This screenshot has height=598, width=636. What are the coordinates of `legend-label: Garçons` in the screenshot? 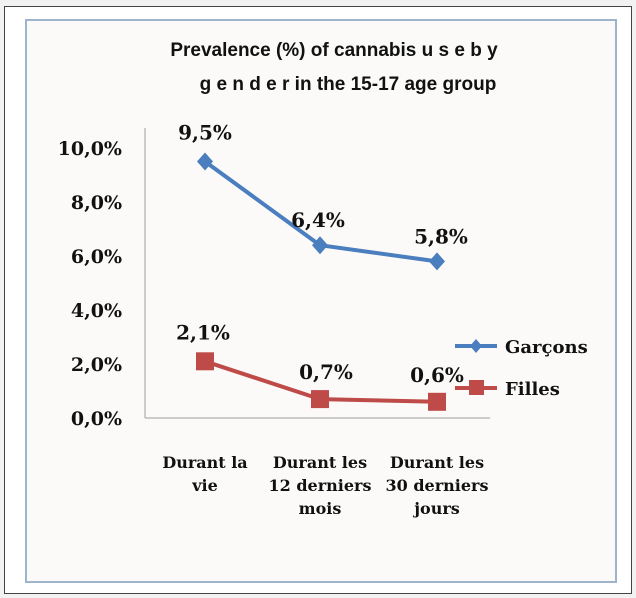 It's located at (546, 347).